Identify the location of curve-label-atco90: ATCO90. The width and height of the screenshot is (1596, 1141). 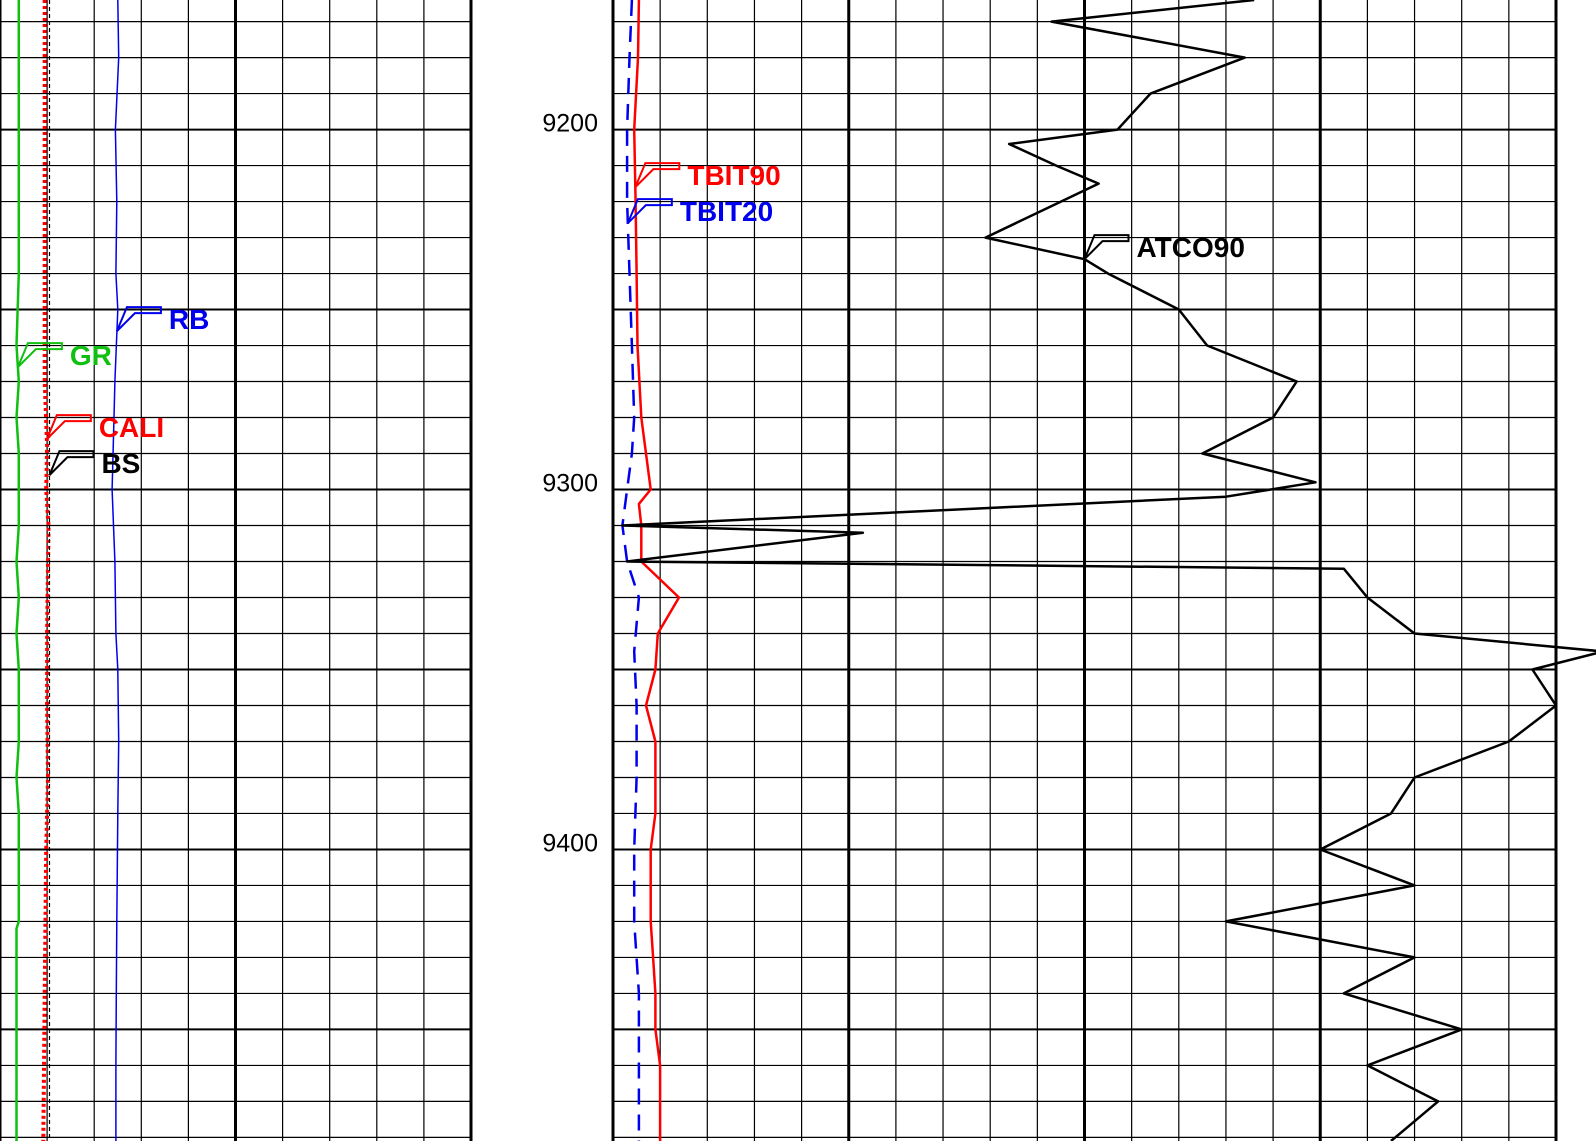
(1191, 247).